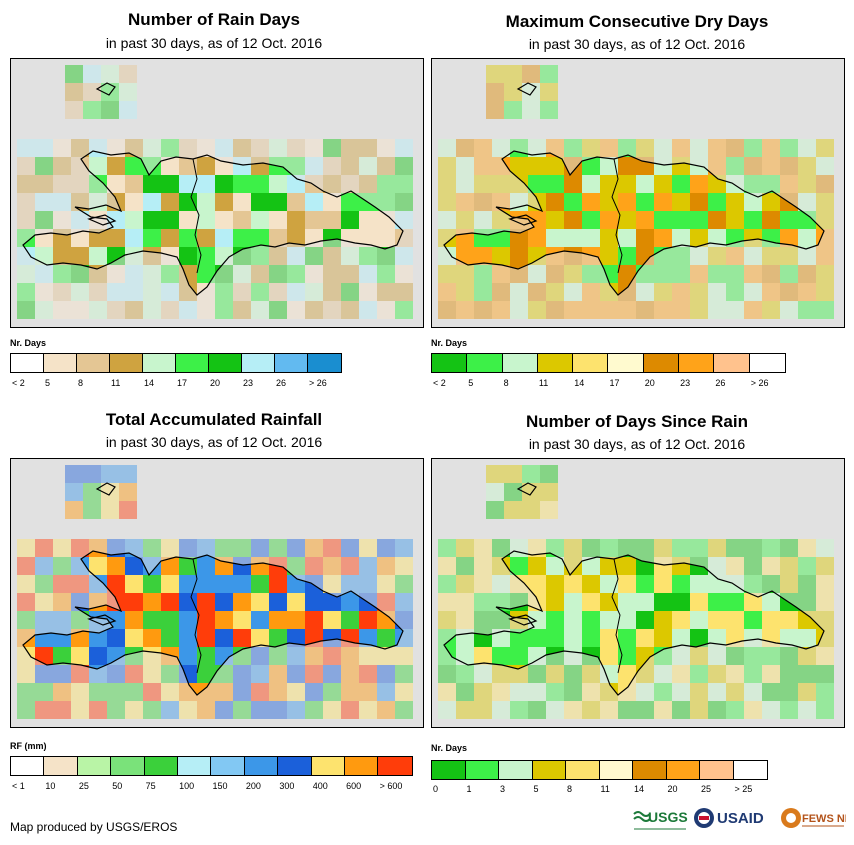 This screenshot has width=854, height=845. I want to click on legend-label: 5, so click(471, 383).